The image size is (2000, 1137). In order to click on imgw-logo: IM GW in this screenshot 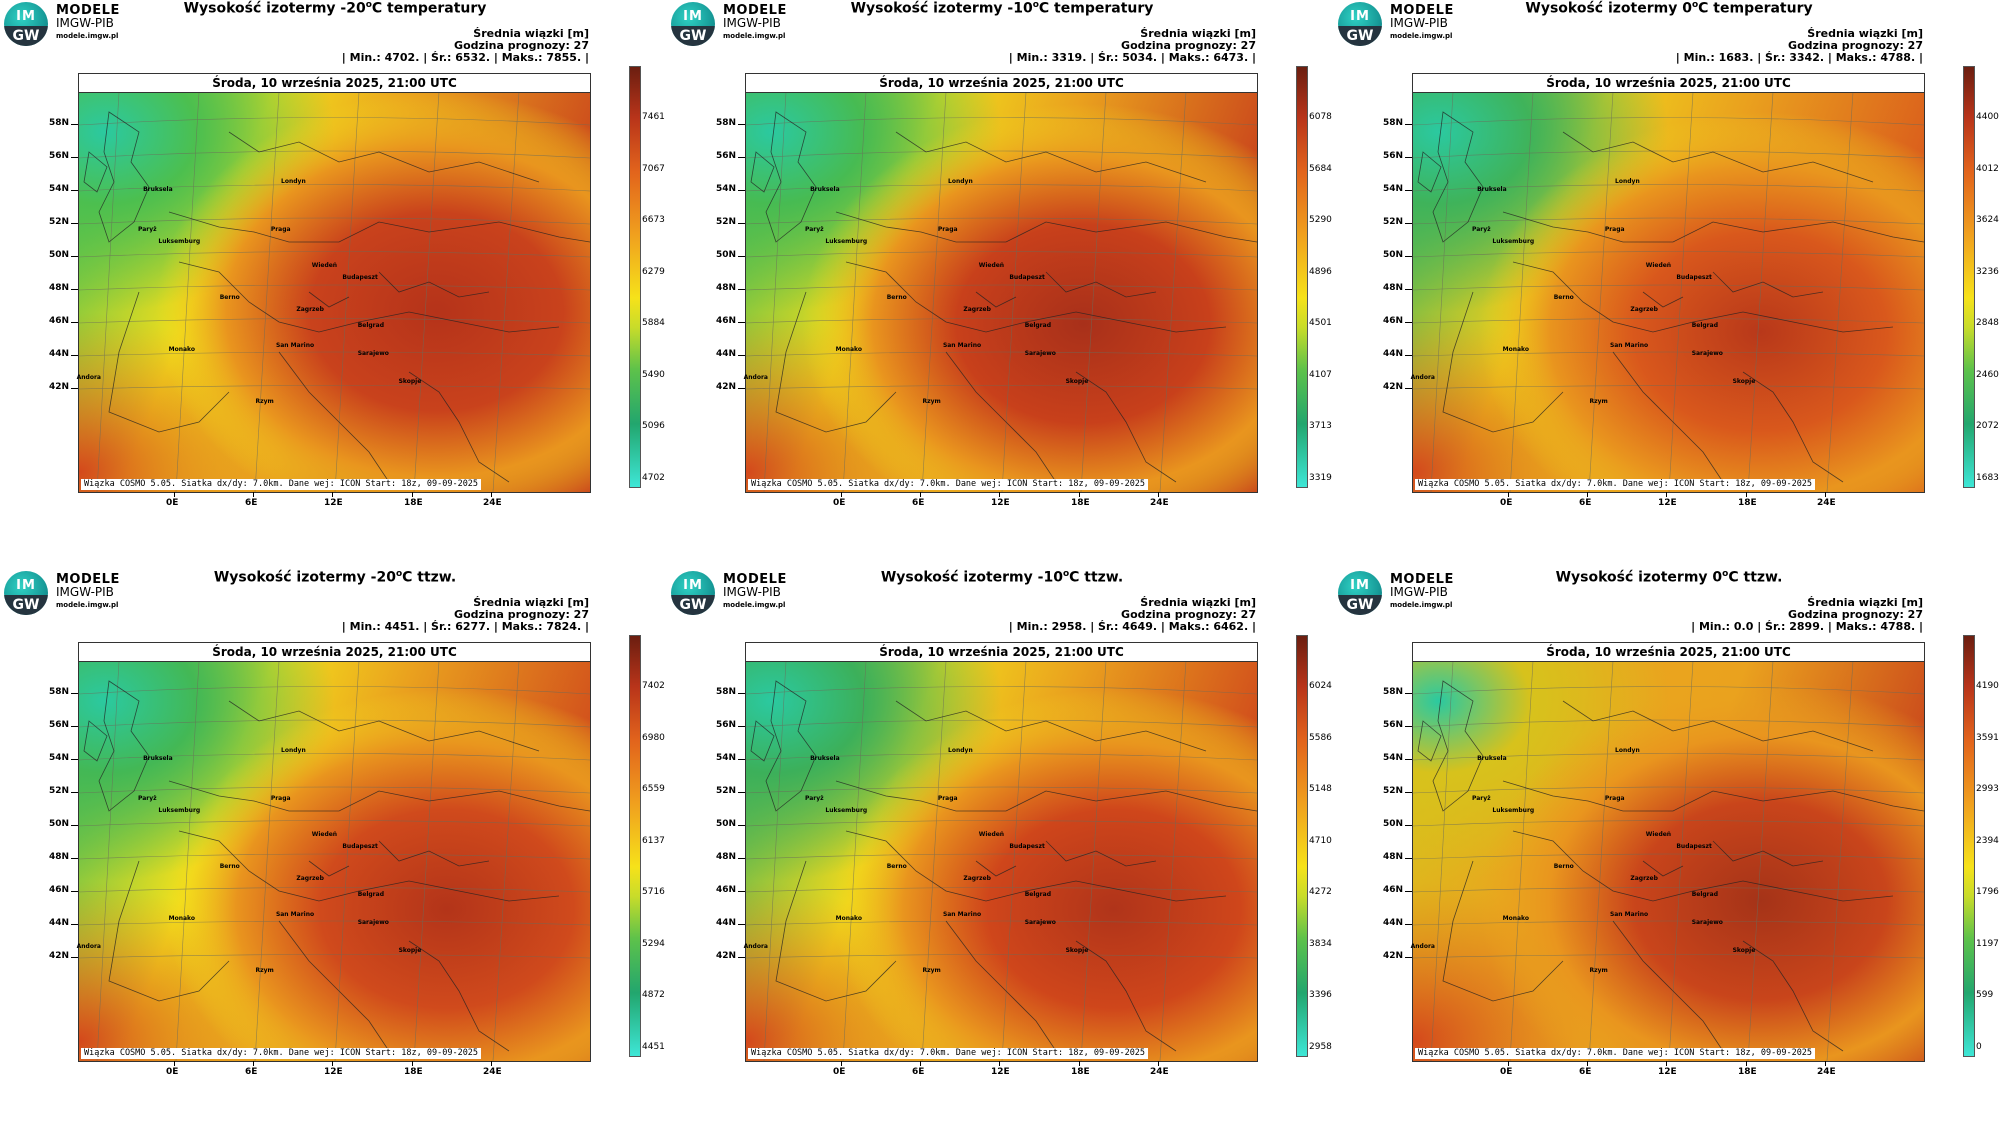, I will do `click(693, 593)`.